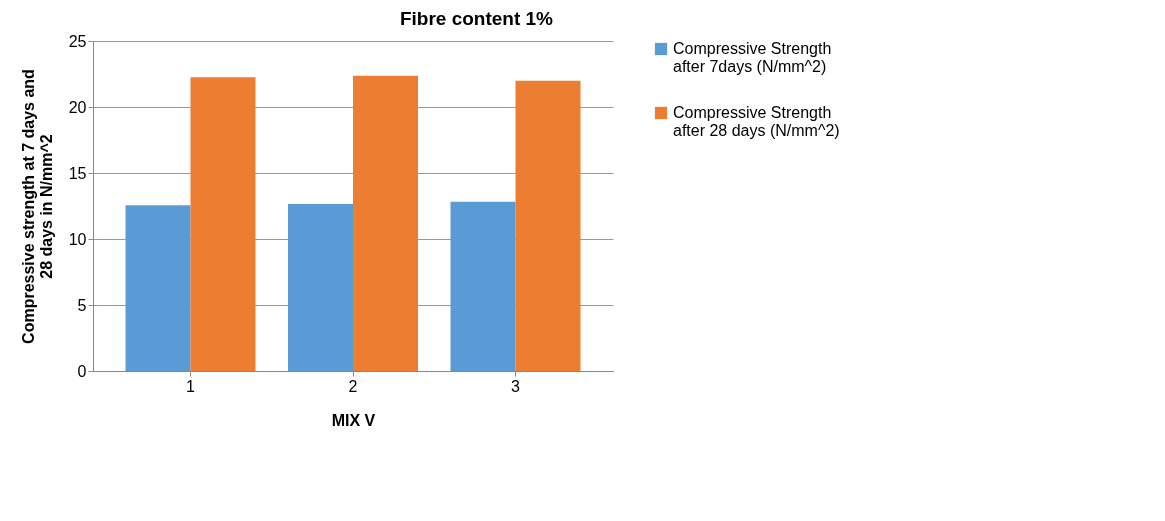 This screenshot has height=521, width=1165. Describe the element at coordinates (191, 386) in the screenshot. I see `x-tick-label: 1` at that location.